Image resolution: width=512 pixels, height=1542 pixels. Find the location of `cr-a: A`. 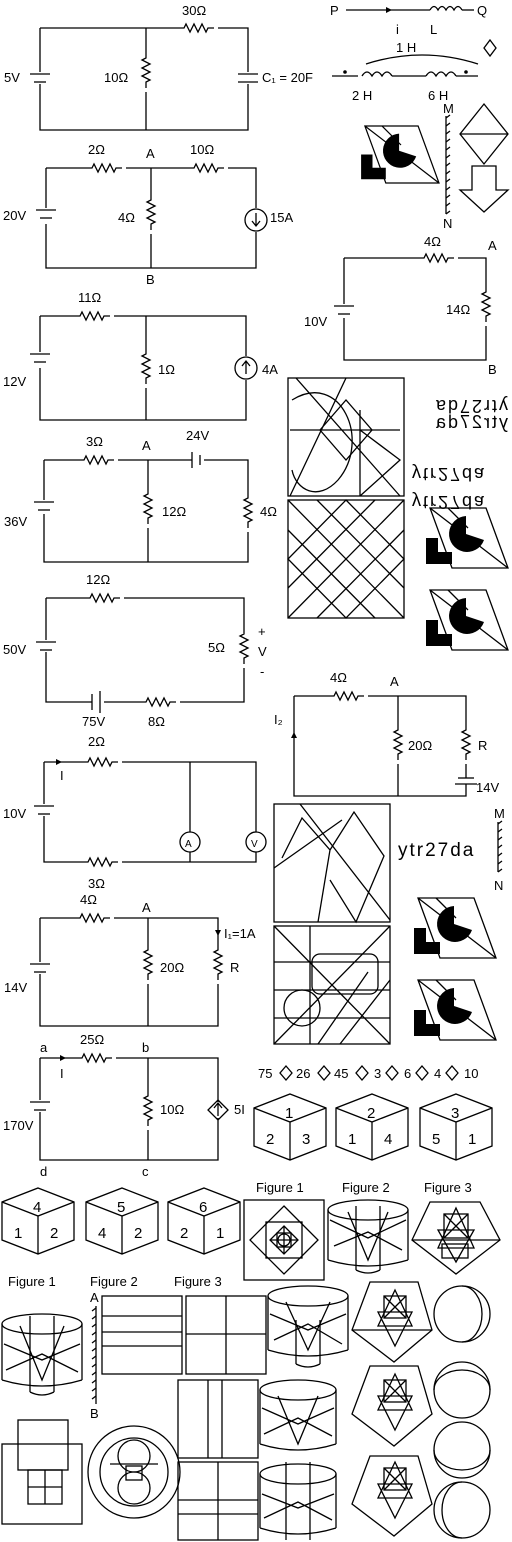

cr-a: A is located at coordinates (492, 245).